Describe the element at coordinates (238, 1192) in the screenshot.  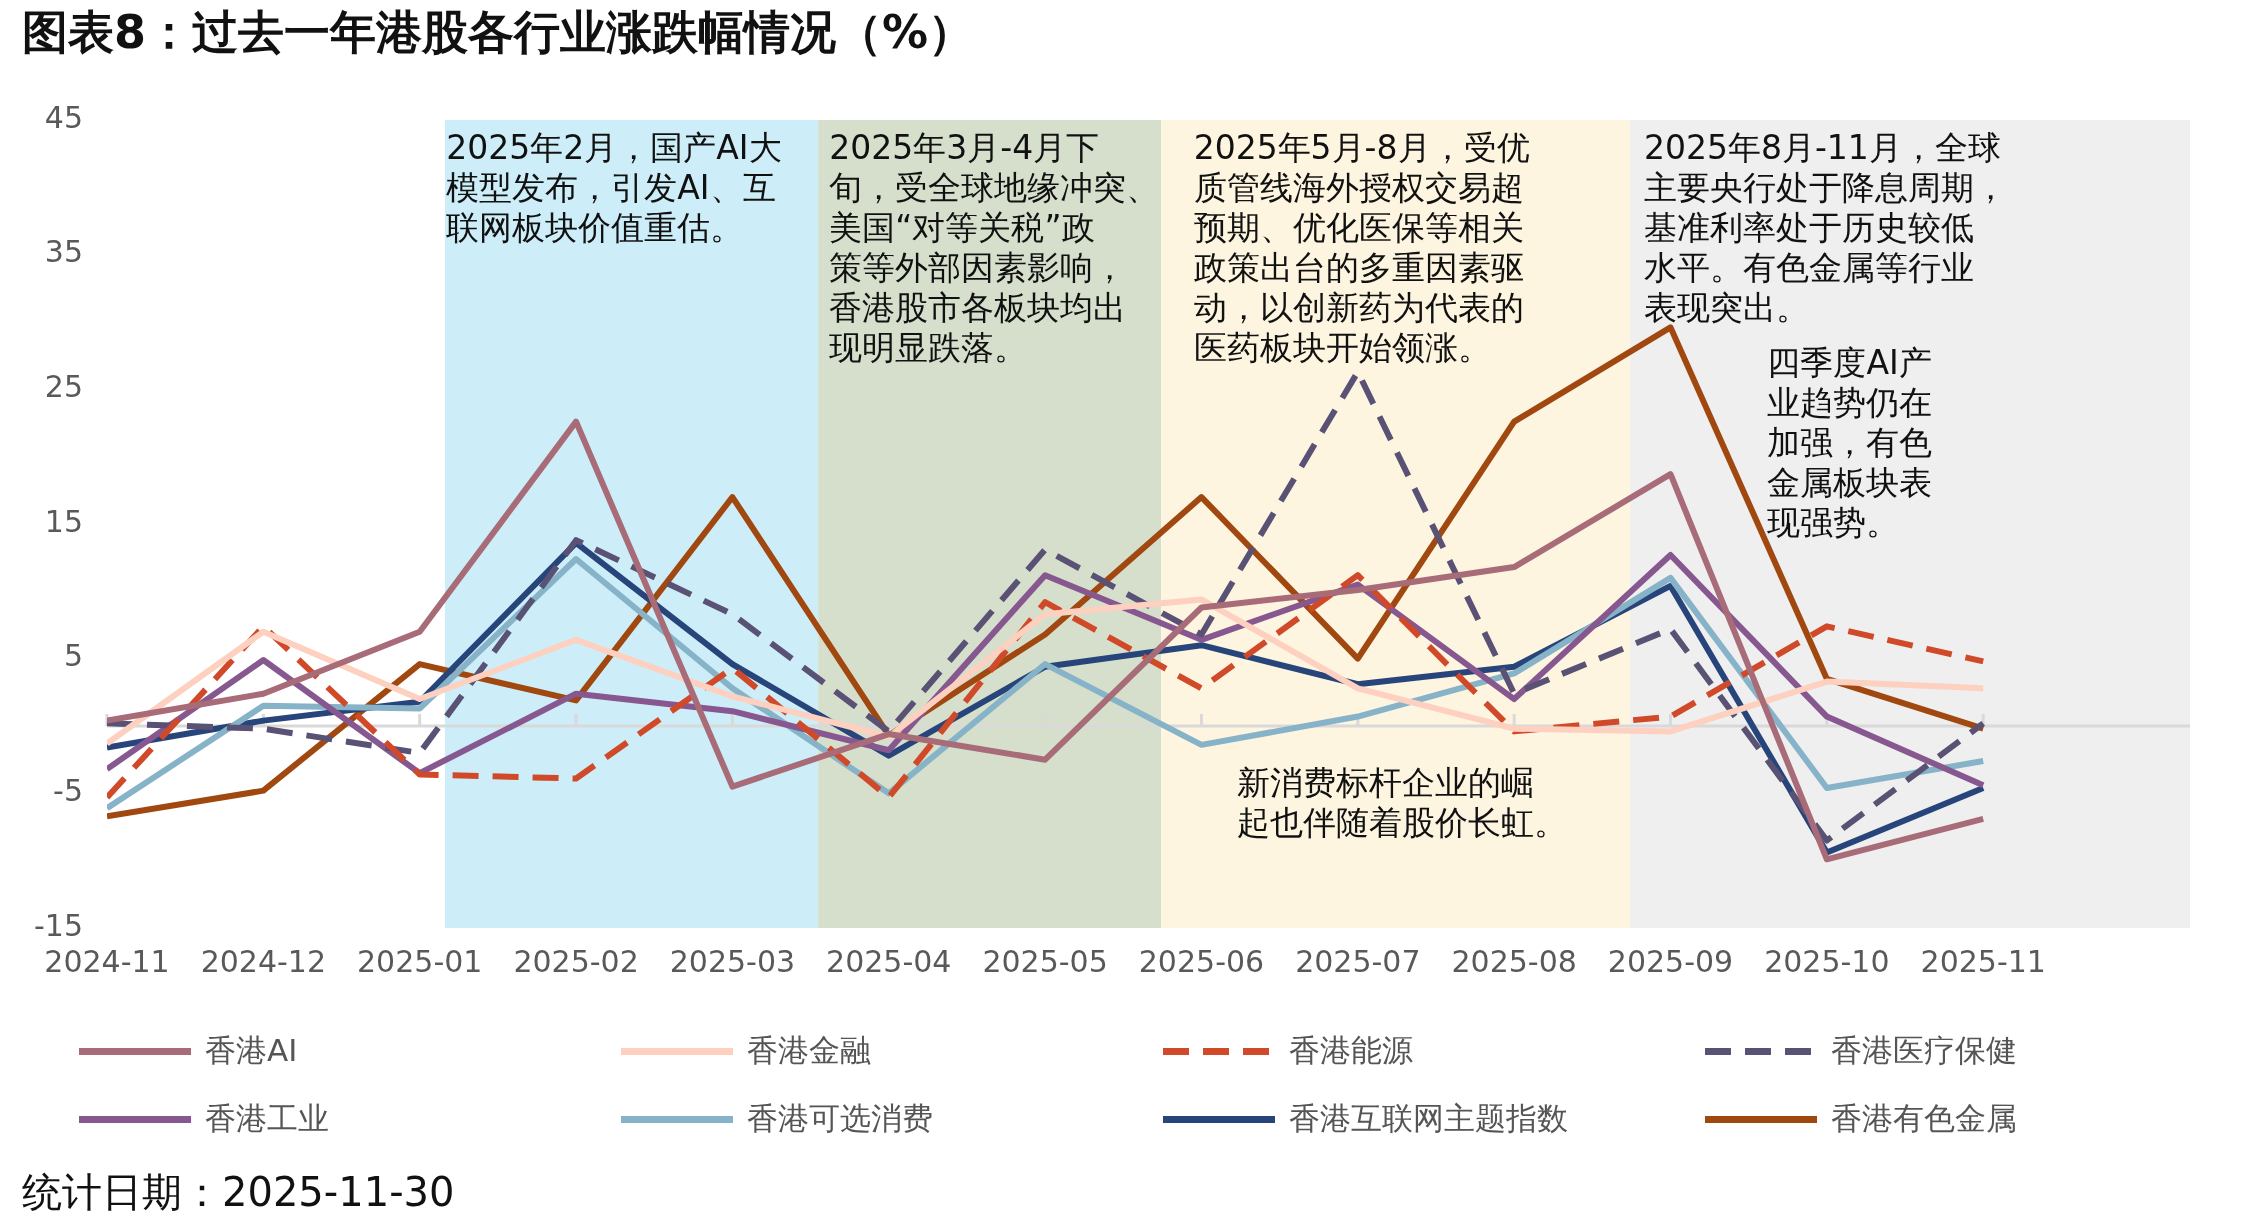
I see `text: 统计日期：2025-11-30` at that location.